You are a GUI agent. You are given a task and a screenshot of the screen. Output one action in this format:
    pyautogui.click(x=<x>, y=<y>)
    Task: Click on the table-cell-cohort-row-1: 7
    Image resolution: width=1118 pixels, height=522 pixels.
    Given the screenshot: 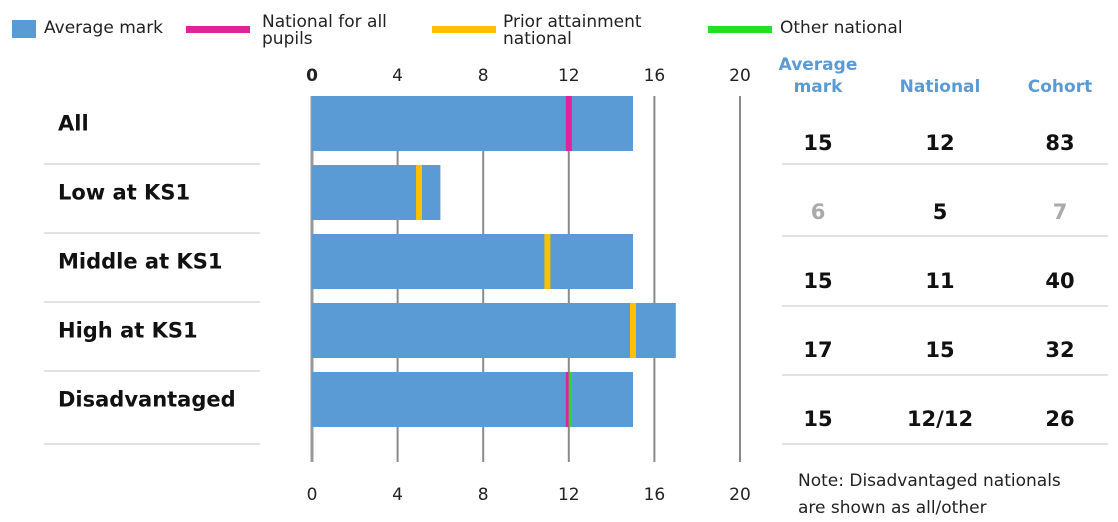 What is the action you would take?
    pyautogui.click(x=1060, y=212)
    